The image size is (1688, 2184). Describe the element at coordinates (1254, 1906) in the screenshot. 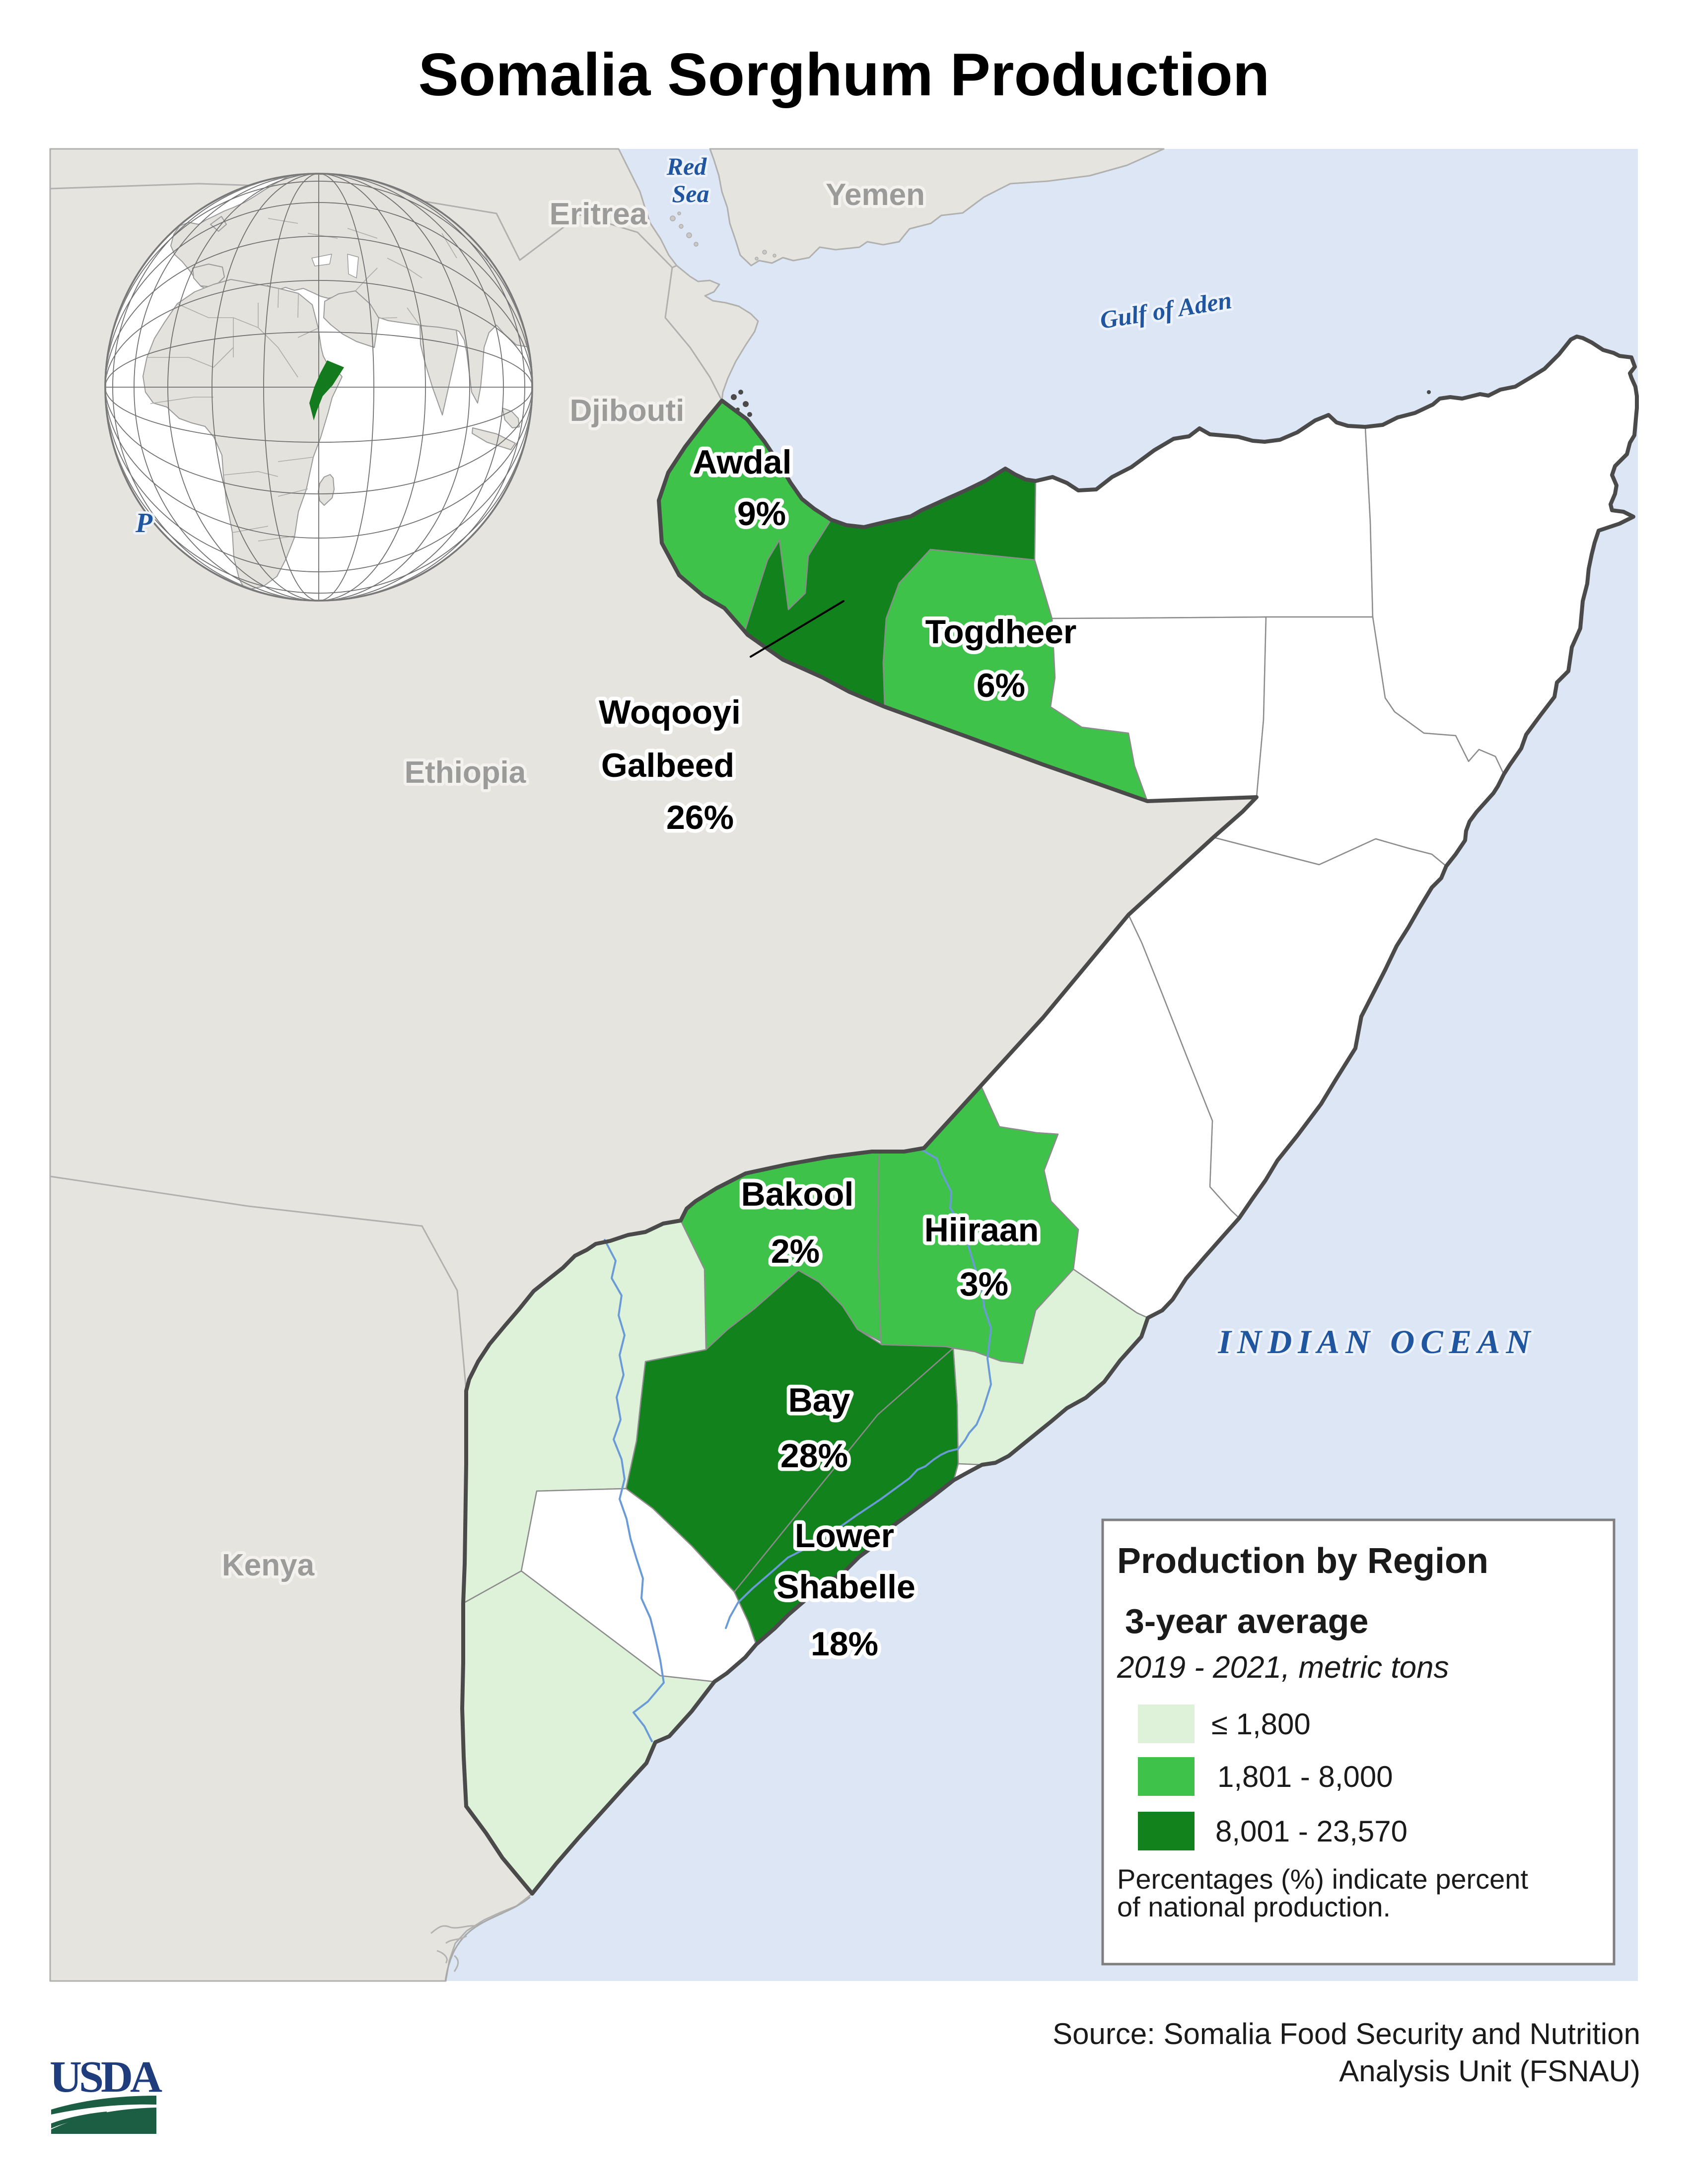

I see `svg-text: of national production.` at that location.